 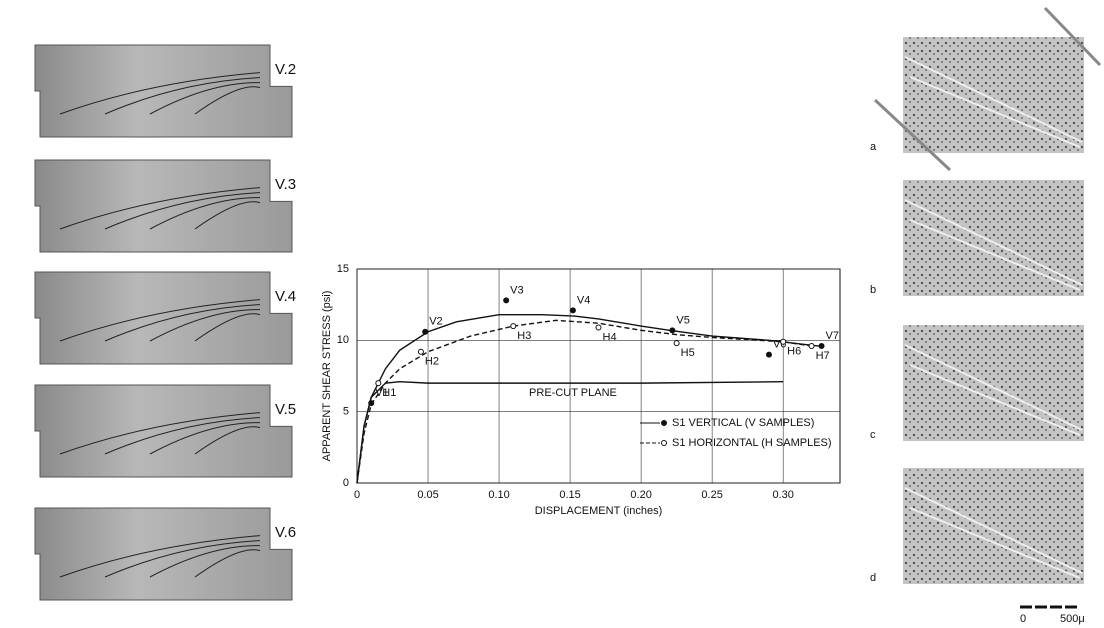 I want to click on x-tick-label: 0.10, so click(x=498, y=495).